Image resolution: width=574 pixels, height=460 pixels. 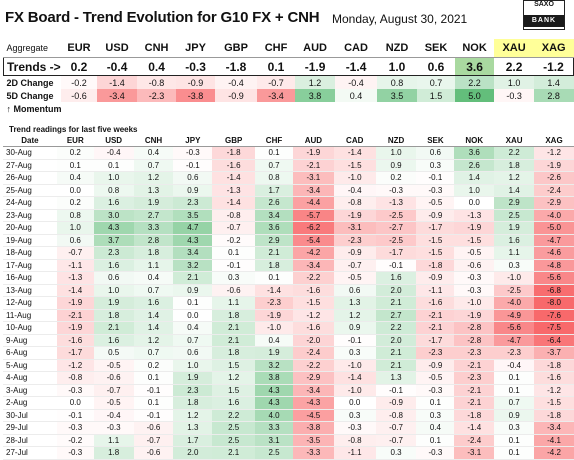 What do you see at coordinates (79, 82) in the screenshot?
I see `2d-change-value-eur: -0.2` at bounding box center [79, 82].